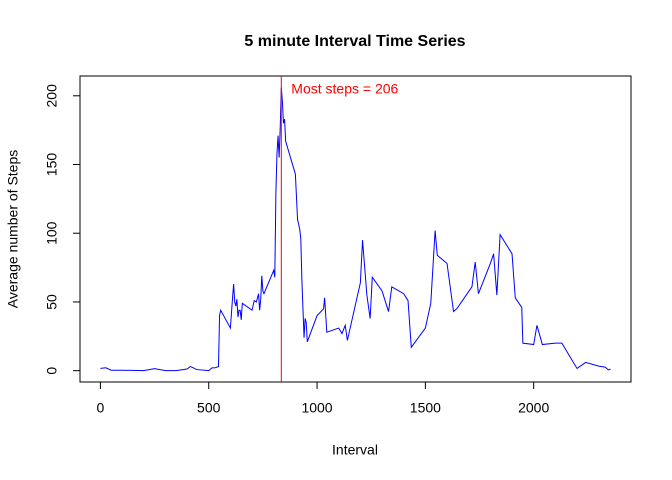  Describe the element at coordinates (425, 408) in the screenshot. I see `x-tick-label: 1500` at that location.